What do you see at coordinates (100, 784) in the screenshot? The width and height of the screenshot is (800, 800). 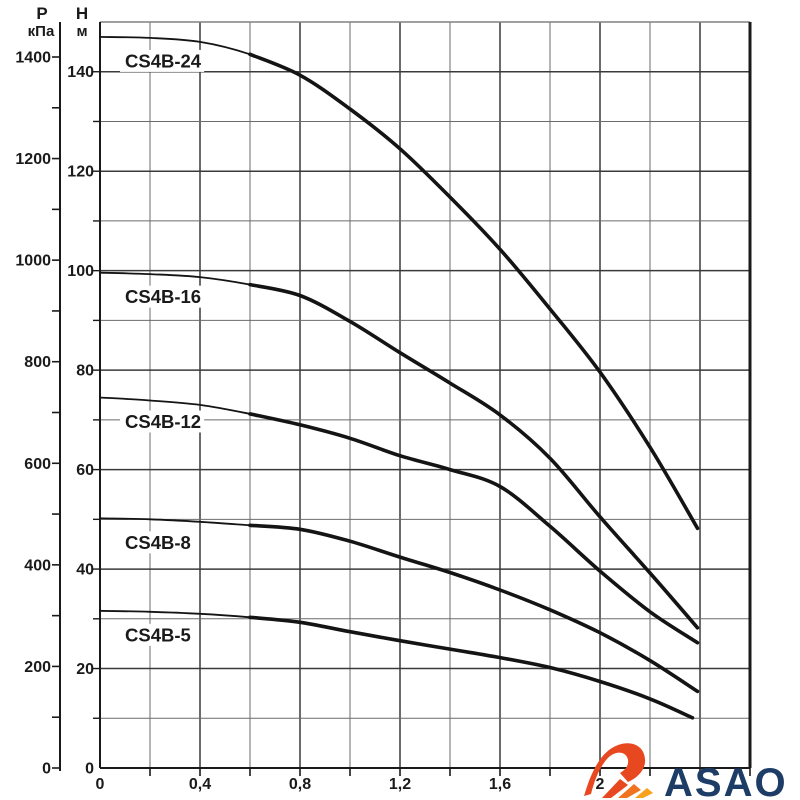 I see `x-axis-label: 0` at bounding box center [100, 784].